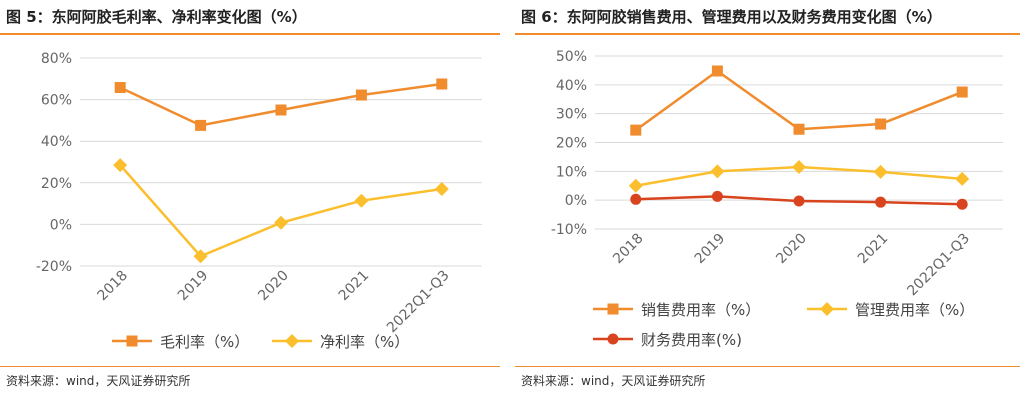  I want to click on title-rule-right, so click(767, 34).